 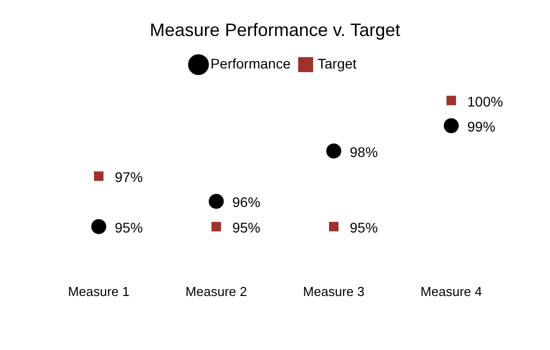 What do you see at coordinates (246, 202) in the screenshot?
I see `data-label: 96%` at bounding box center [246, 202].